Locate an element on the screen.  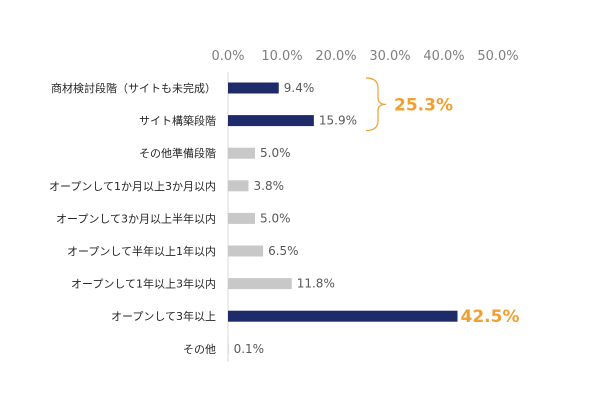
value-label: 9.4% is located at coordinates (299, 88).